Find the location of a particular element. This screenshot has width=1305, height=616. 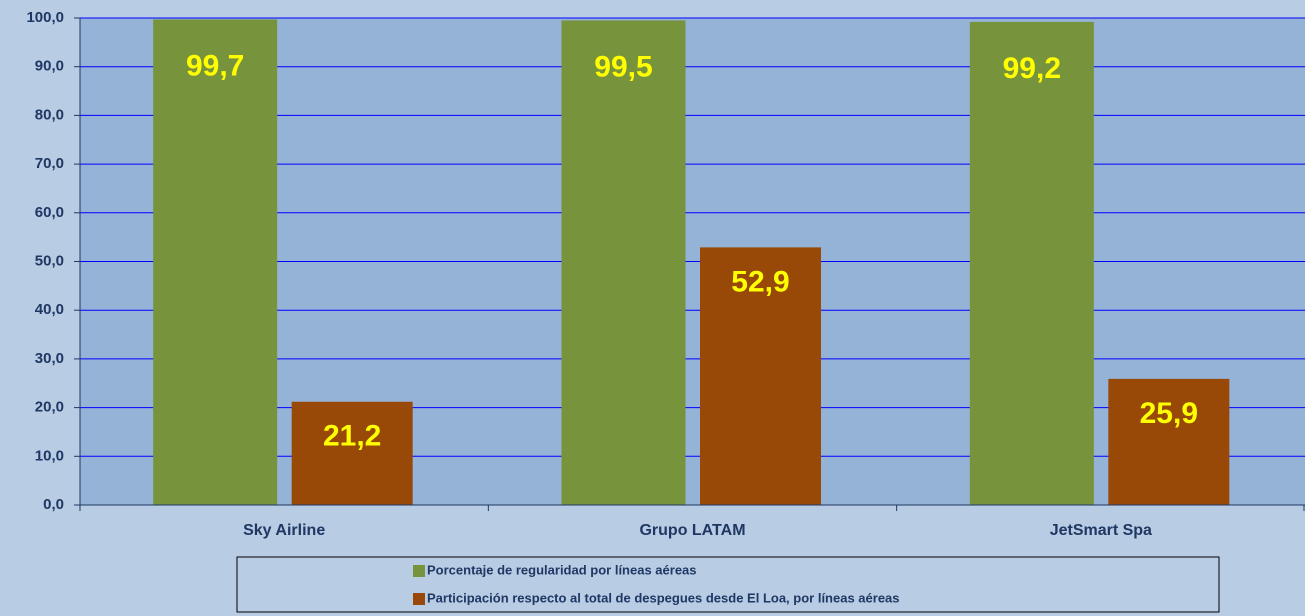

value-label: 21,2 is located at coordinates (352, 436).